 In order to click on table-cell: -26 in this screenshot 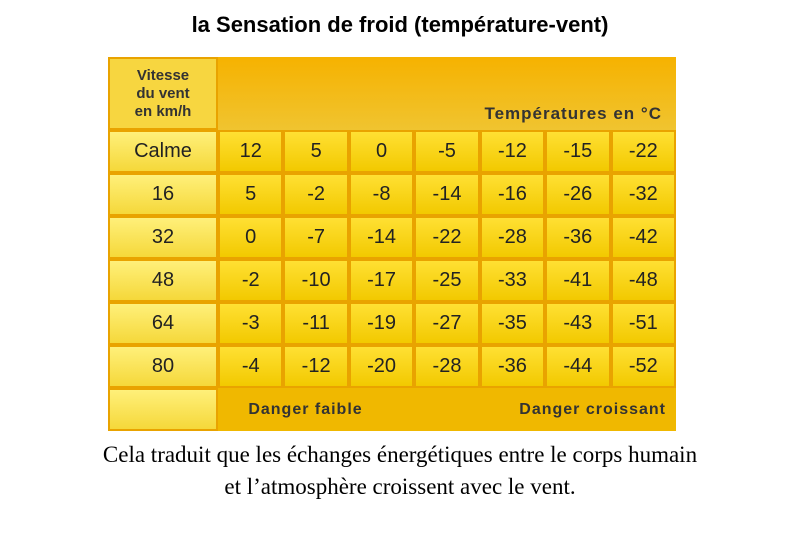, I will do `click(578, 194)`.